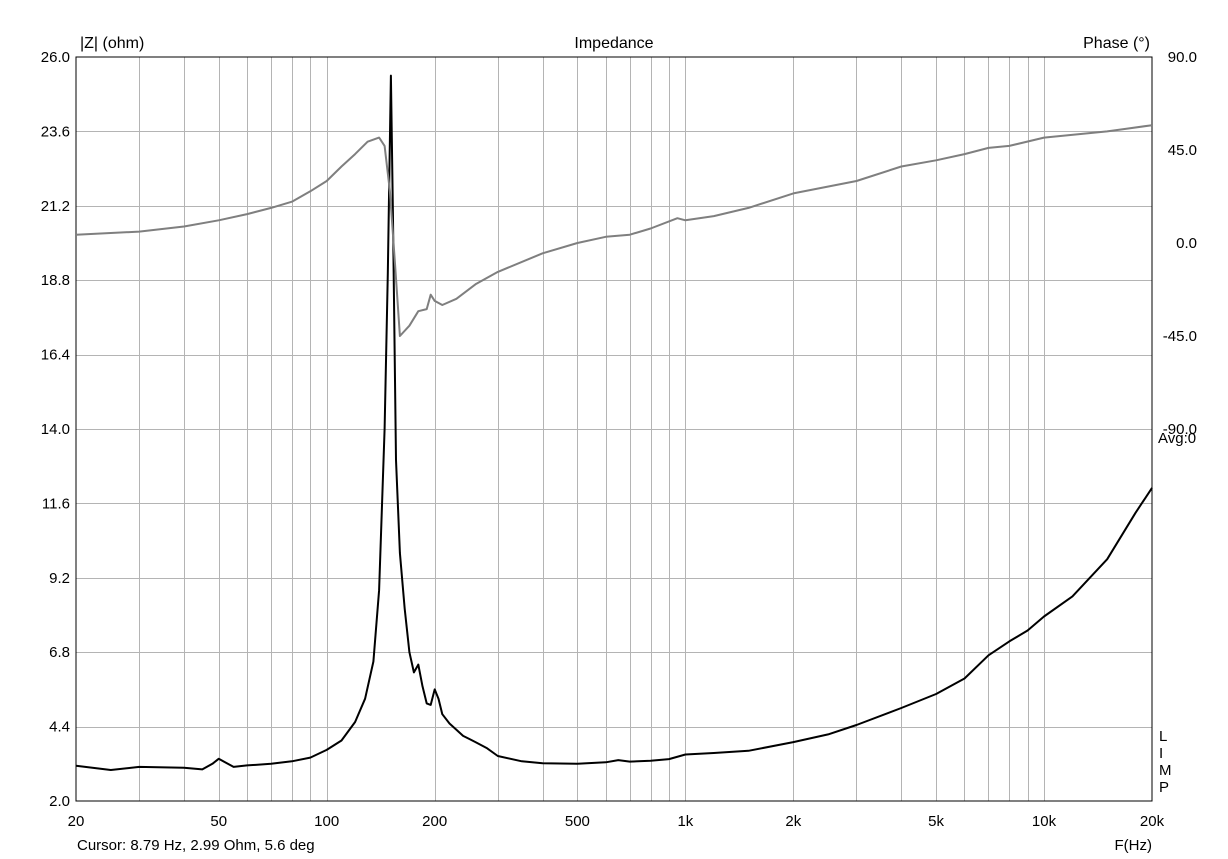 The height and width of the screenshot is (859, 1228). I want to click on cursor-readout: Cursor: 8.79 Hz, 2.99 Ohm, 5.6 deg, so click(196, 845).